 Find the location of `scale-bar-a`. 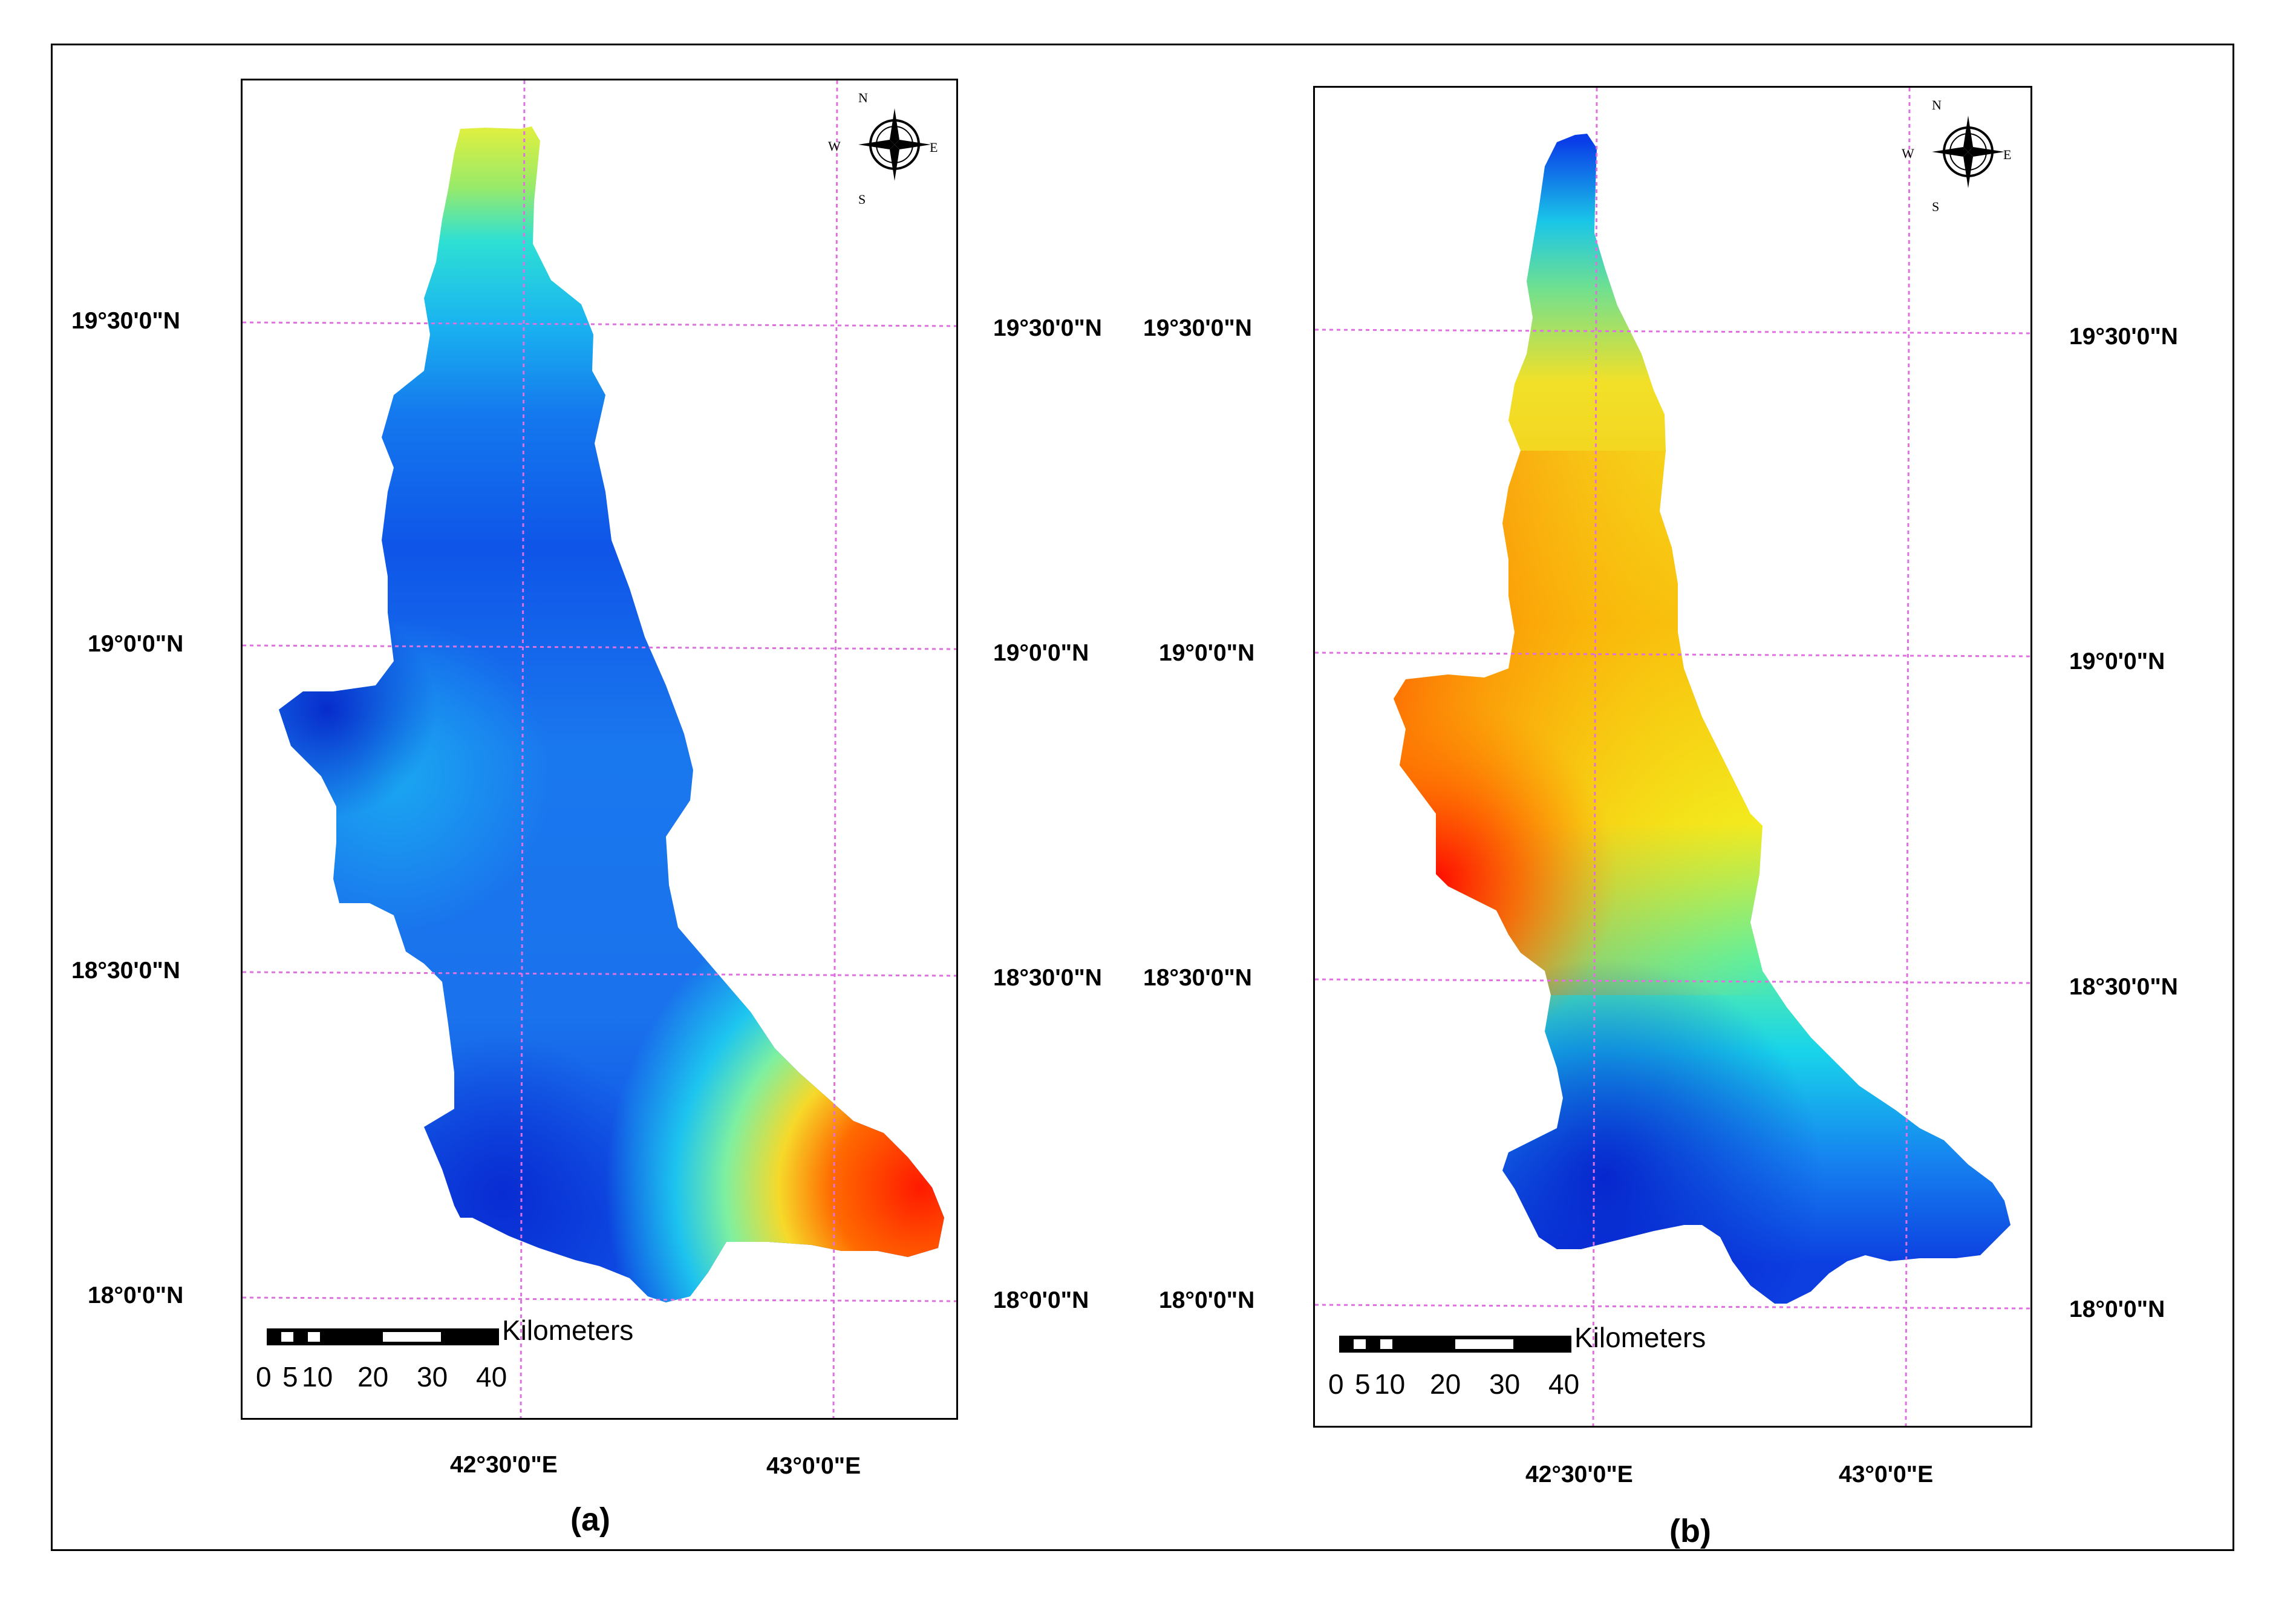

scale-bar-a is located at coordinates (383, 1336).